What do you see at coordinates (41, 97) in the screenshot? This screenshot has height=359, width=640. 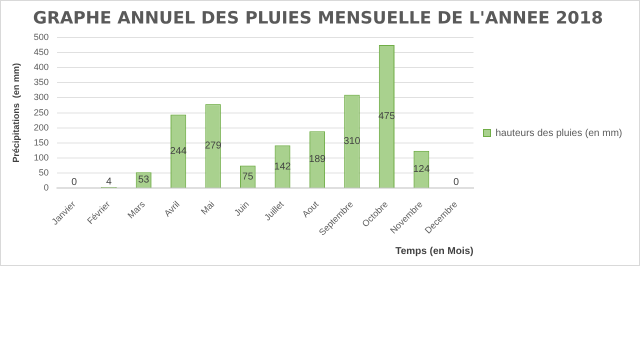 I see `y-tick-label: 300` at bounding box center [41, 97].